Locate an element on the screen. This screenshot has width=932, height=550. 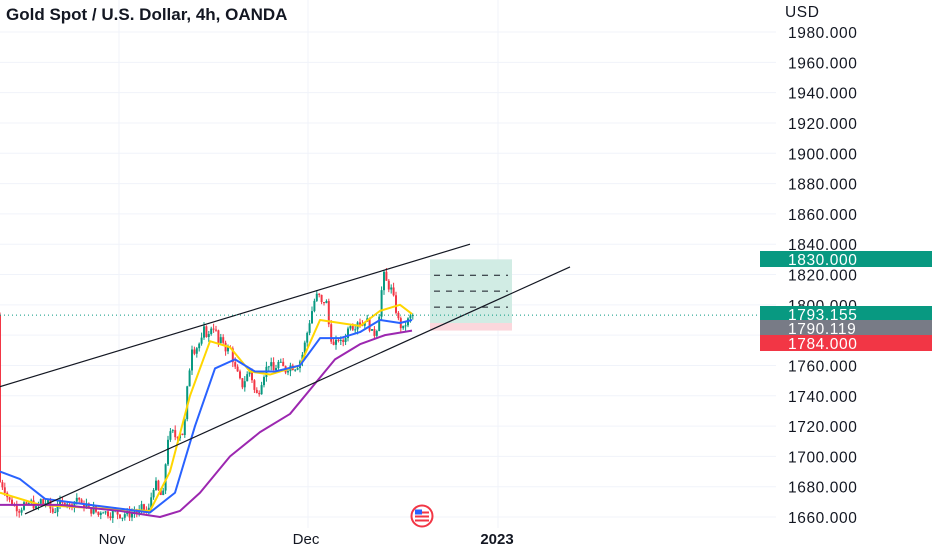
time-tick-label: Nov is located at coordinates (112, 539).